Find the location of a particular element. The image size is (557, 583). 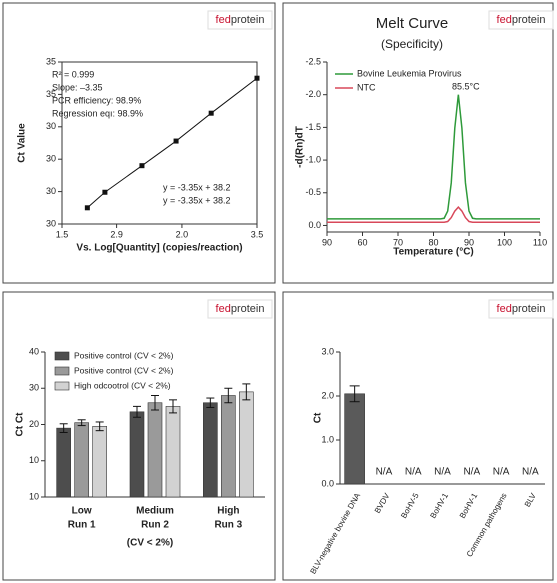

fit-line is located at coordinates (172, 143).